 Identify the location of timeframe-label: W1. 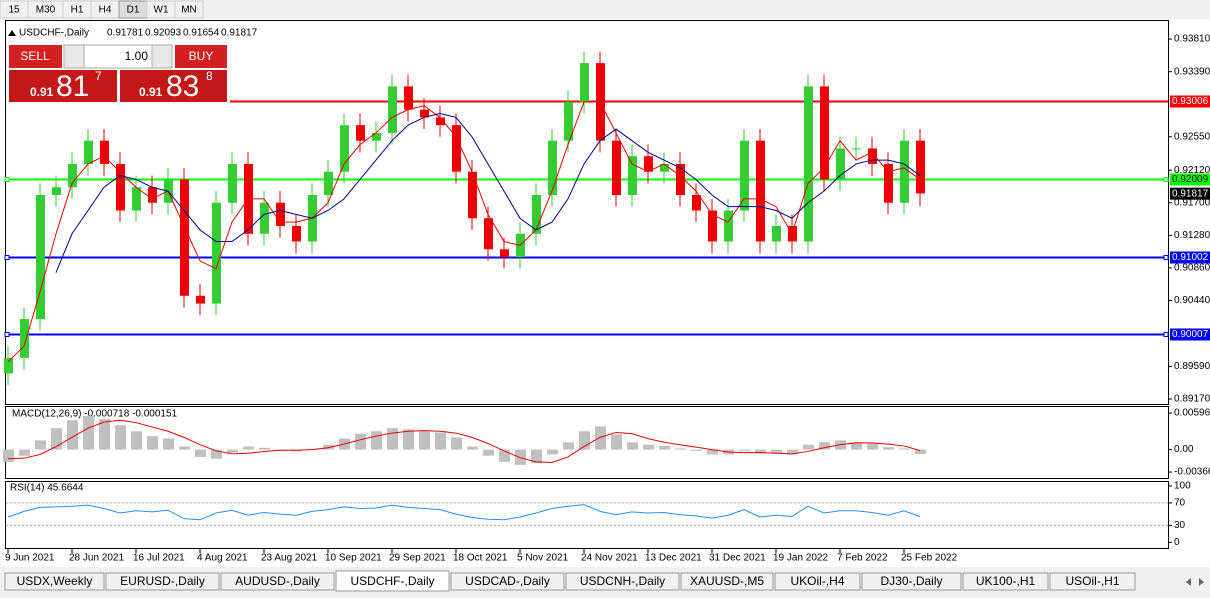
(161, 10).